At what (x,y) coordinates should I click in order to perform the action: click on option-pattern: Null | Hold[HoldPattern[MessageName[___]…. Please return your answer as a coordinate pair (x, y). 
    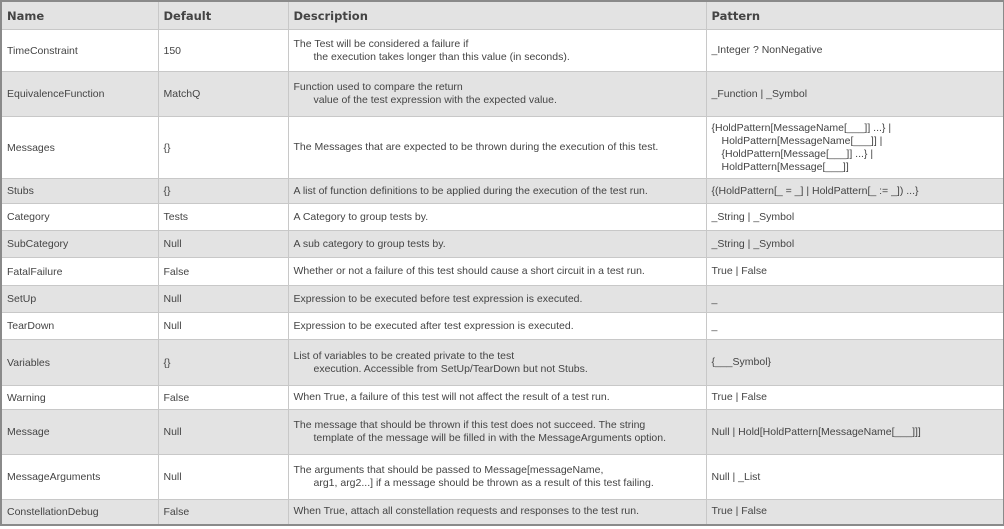
    Looking at the image, I should click on (854, 432).